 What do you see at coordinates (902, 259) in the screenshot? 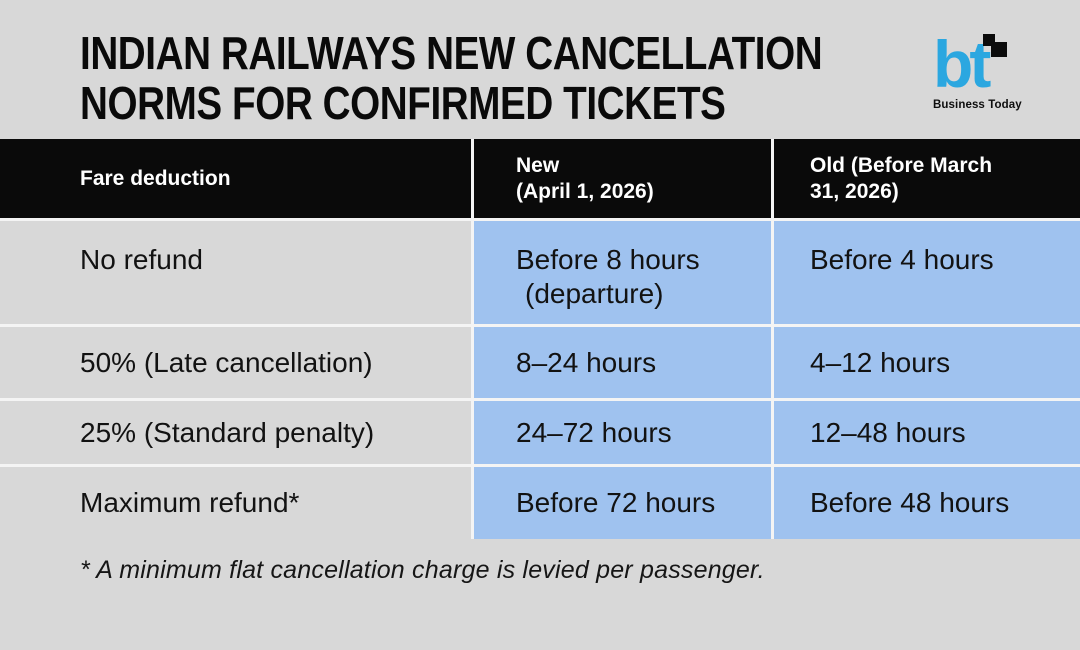
I see `cell-text: Before 4 hours` at bounding box center [902, 259].